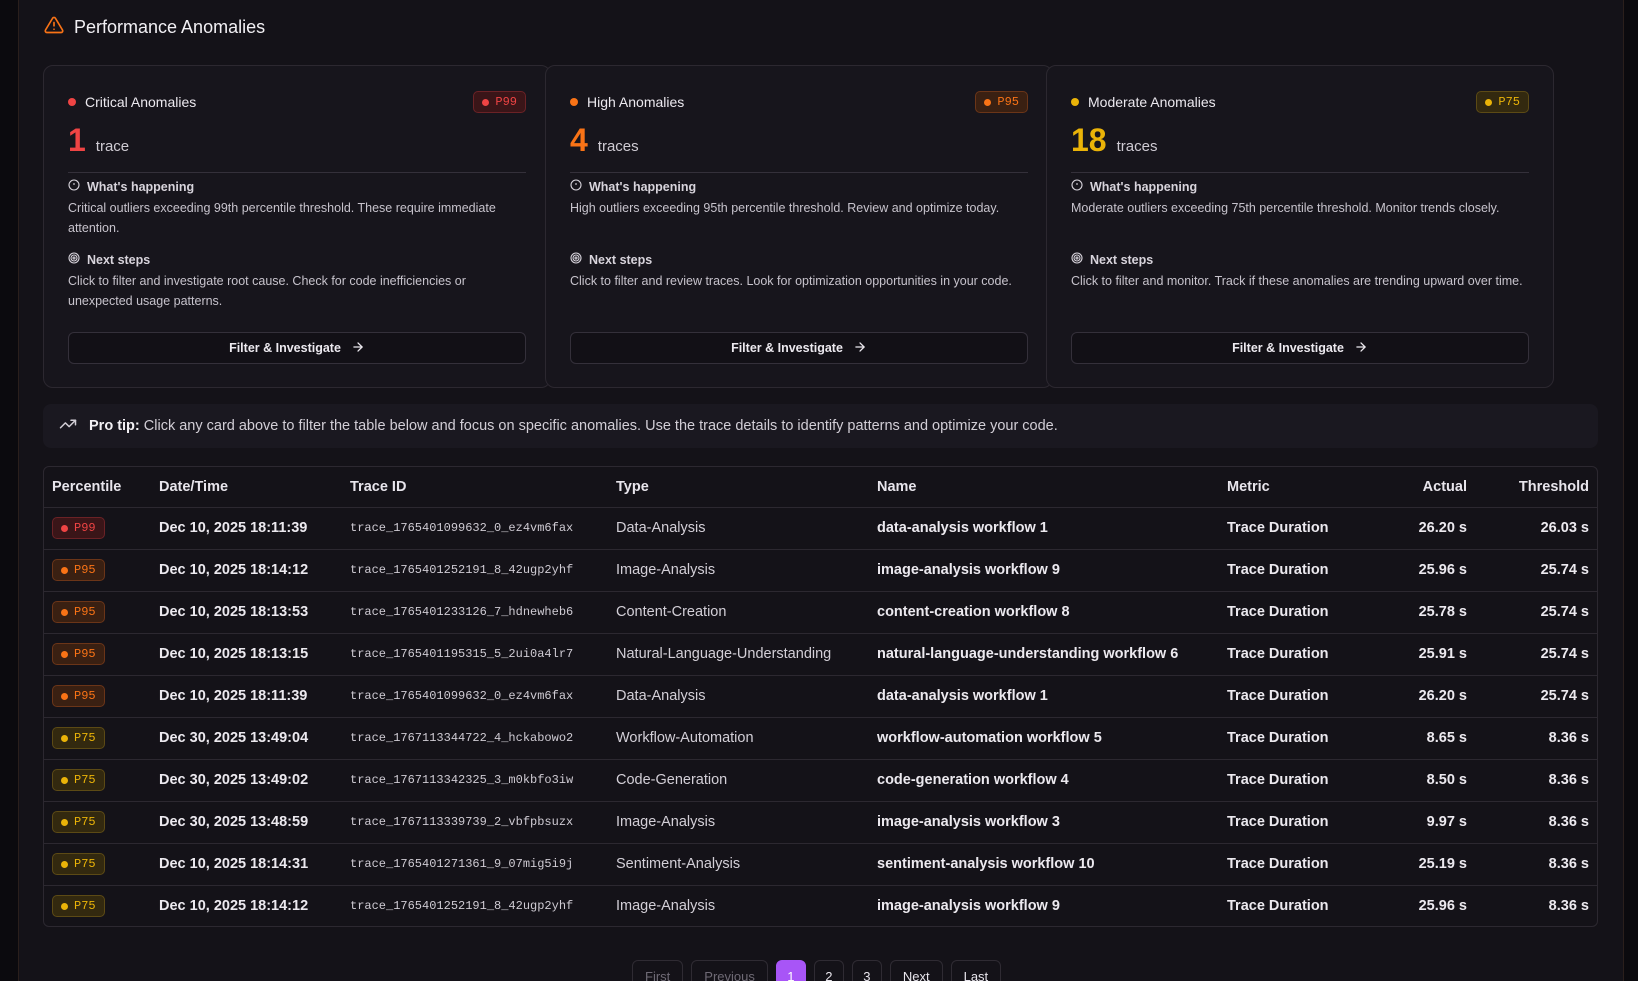 The width and height of the screenshot is (1638, 981). Describe the element at coordinates (1536, 487) in the screenshot. I see `col-header-threshold: Threshold` at that location.